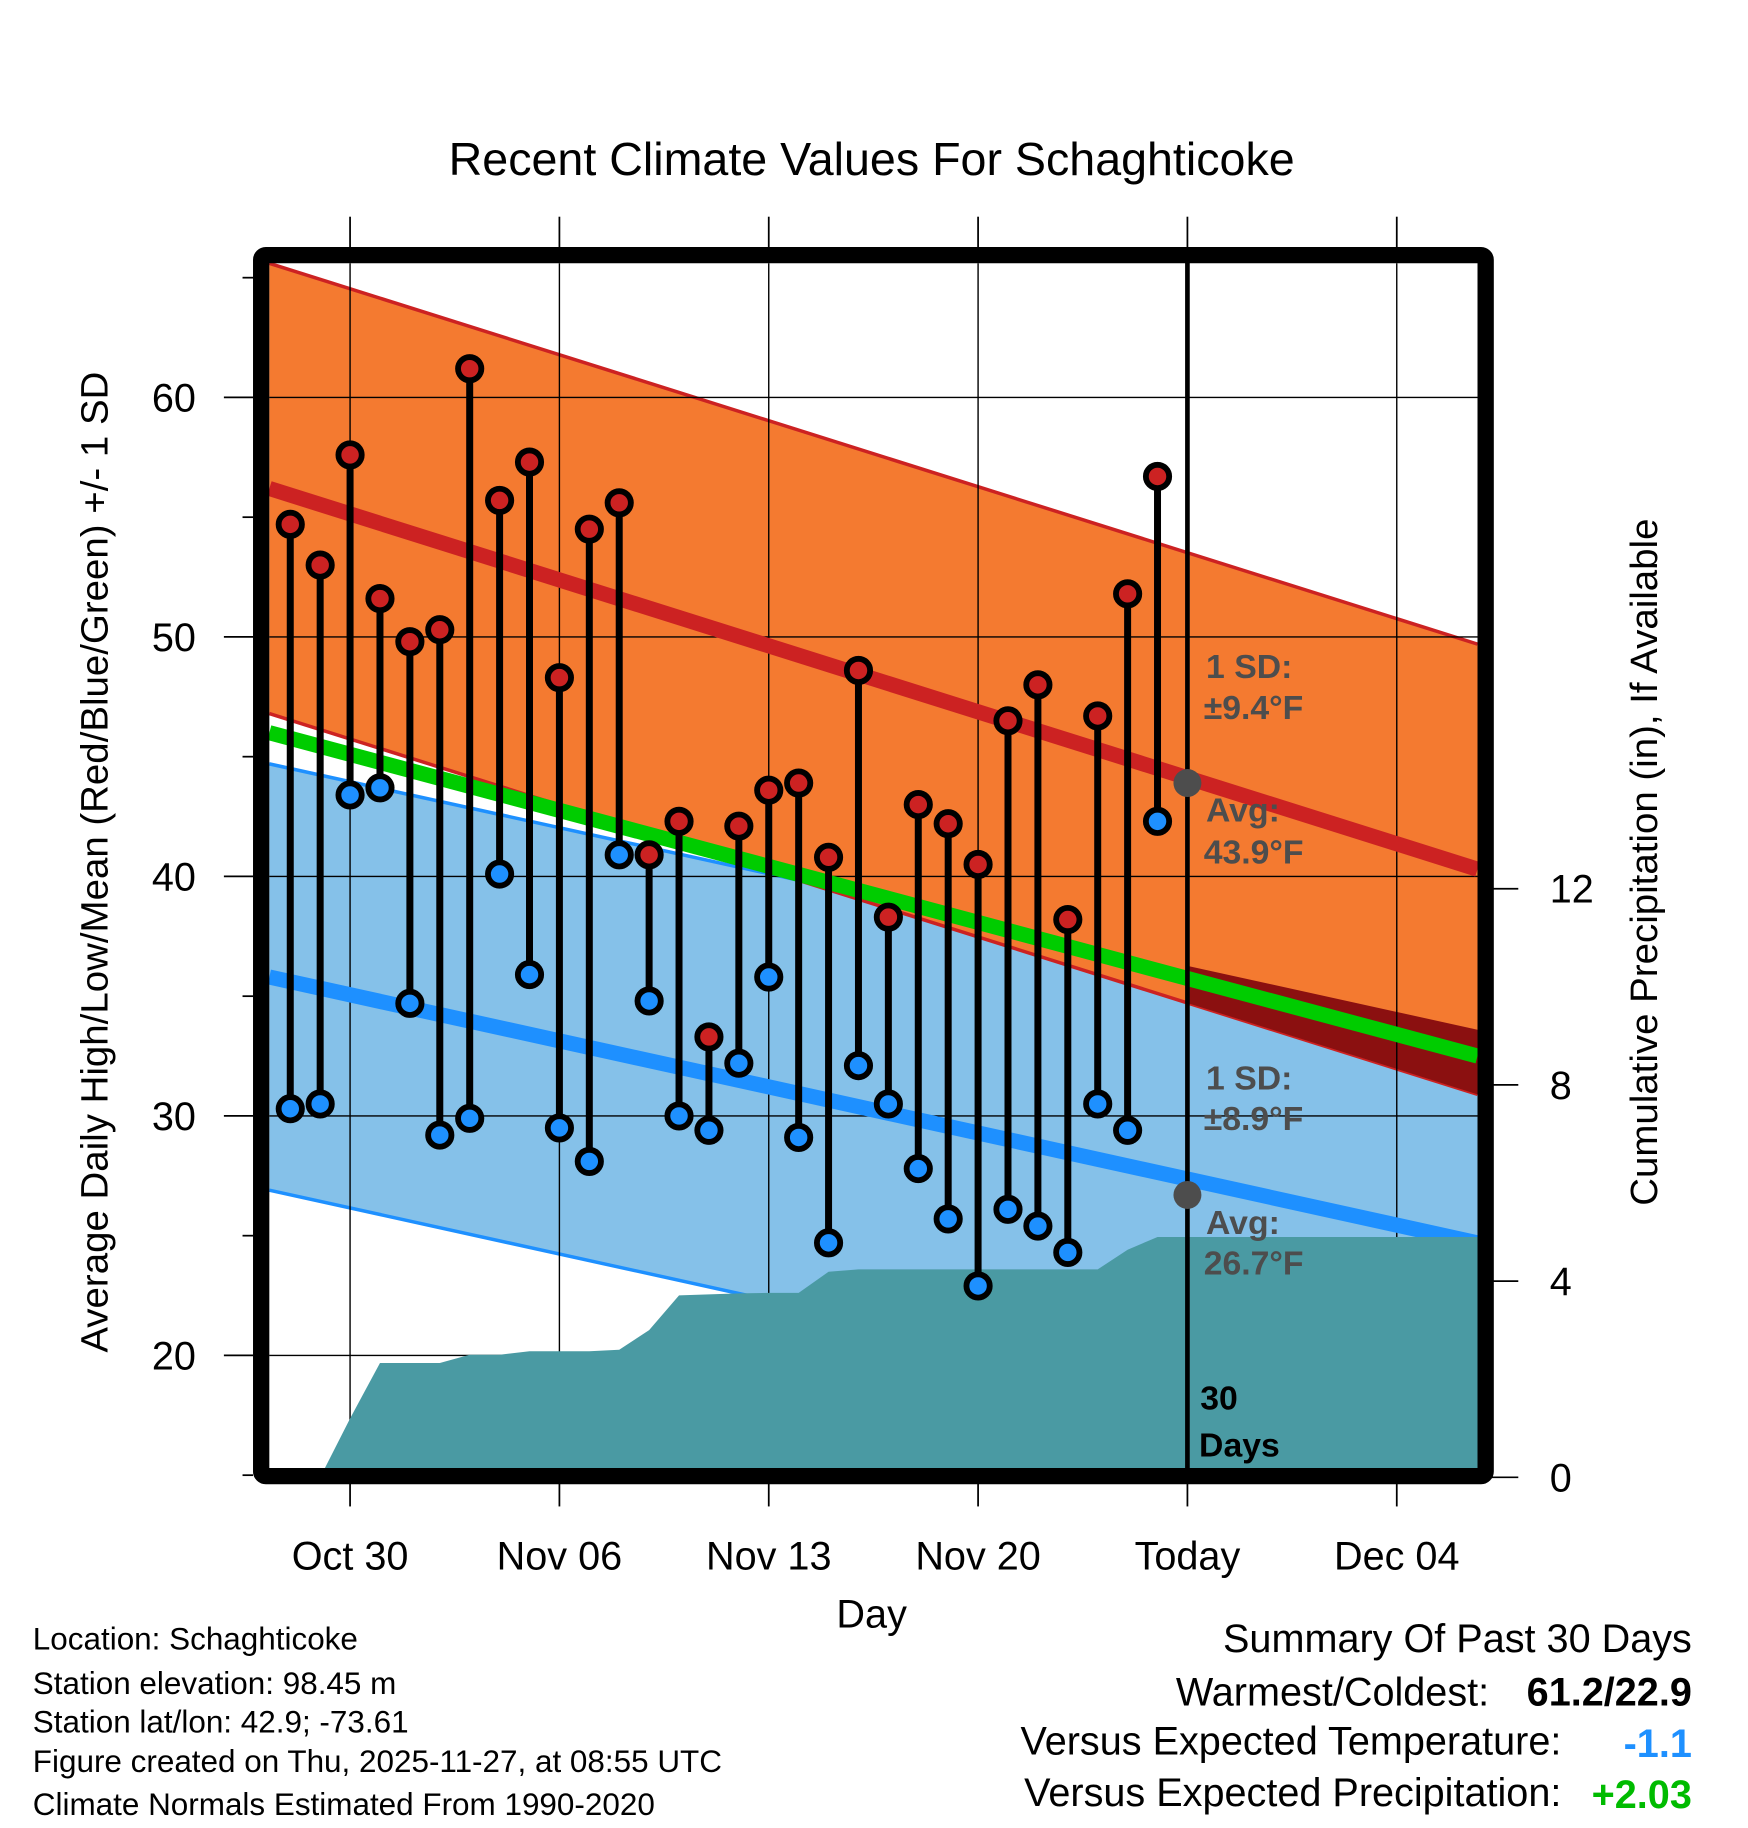 The width and height of the screenshot is (1748, 1828). I want to click on days-count-label: 30, so click(1219, 1399).